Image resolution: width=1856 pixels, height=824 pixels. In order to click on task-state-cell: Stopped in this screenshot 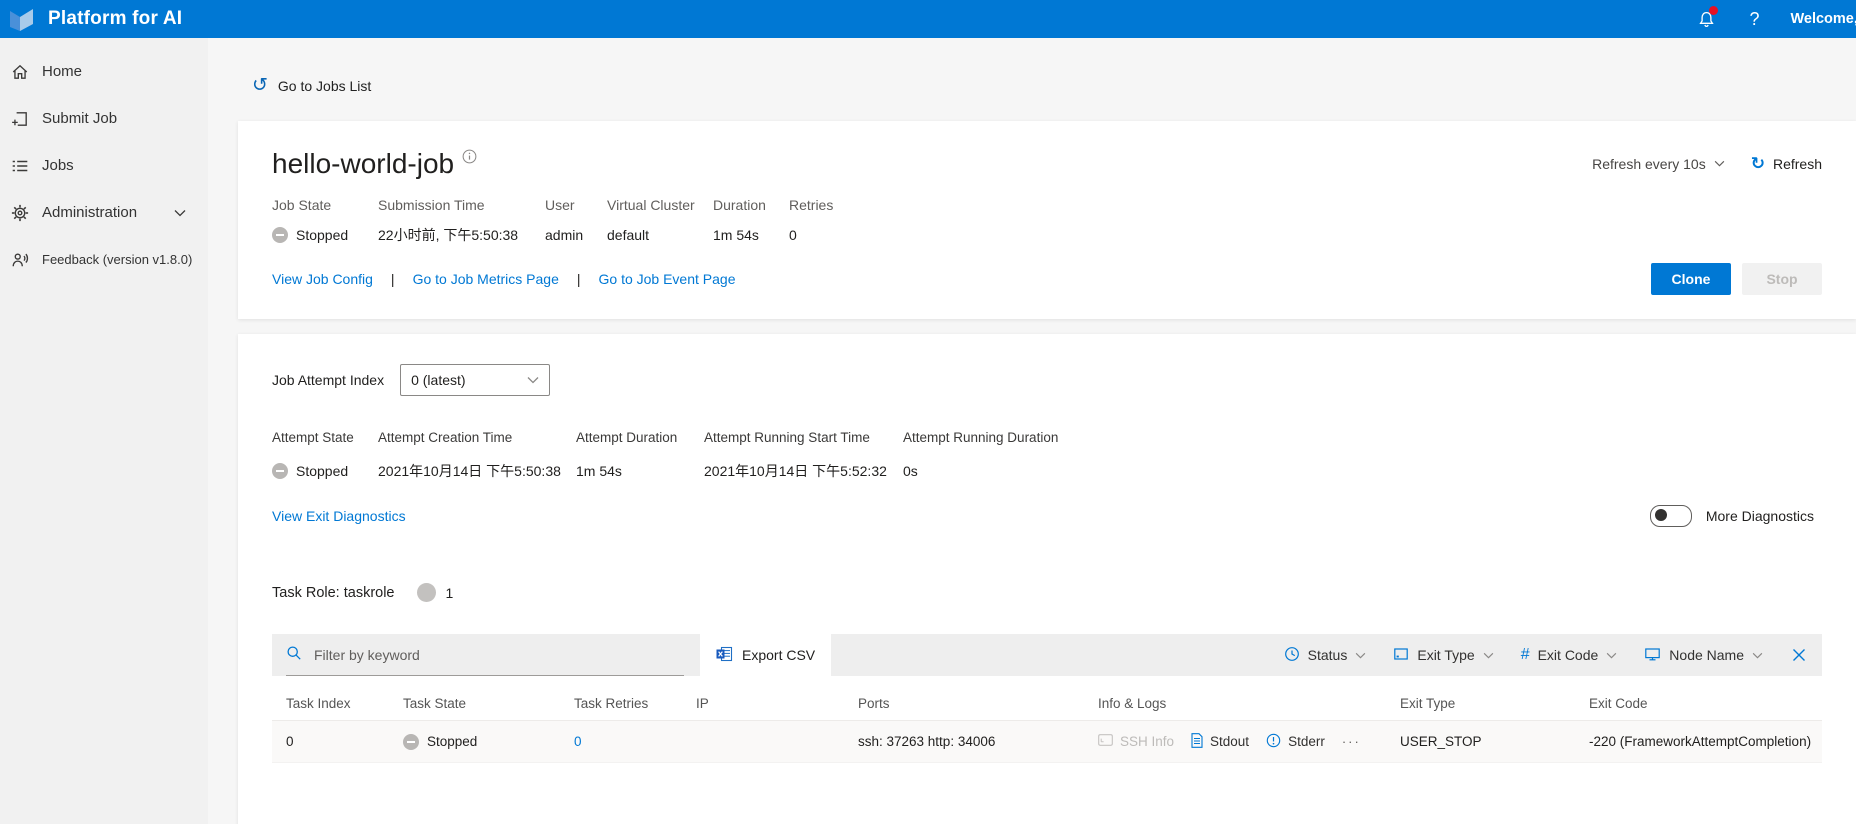, I will do `click(488, 741)`.